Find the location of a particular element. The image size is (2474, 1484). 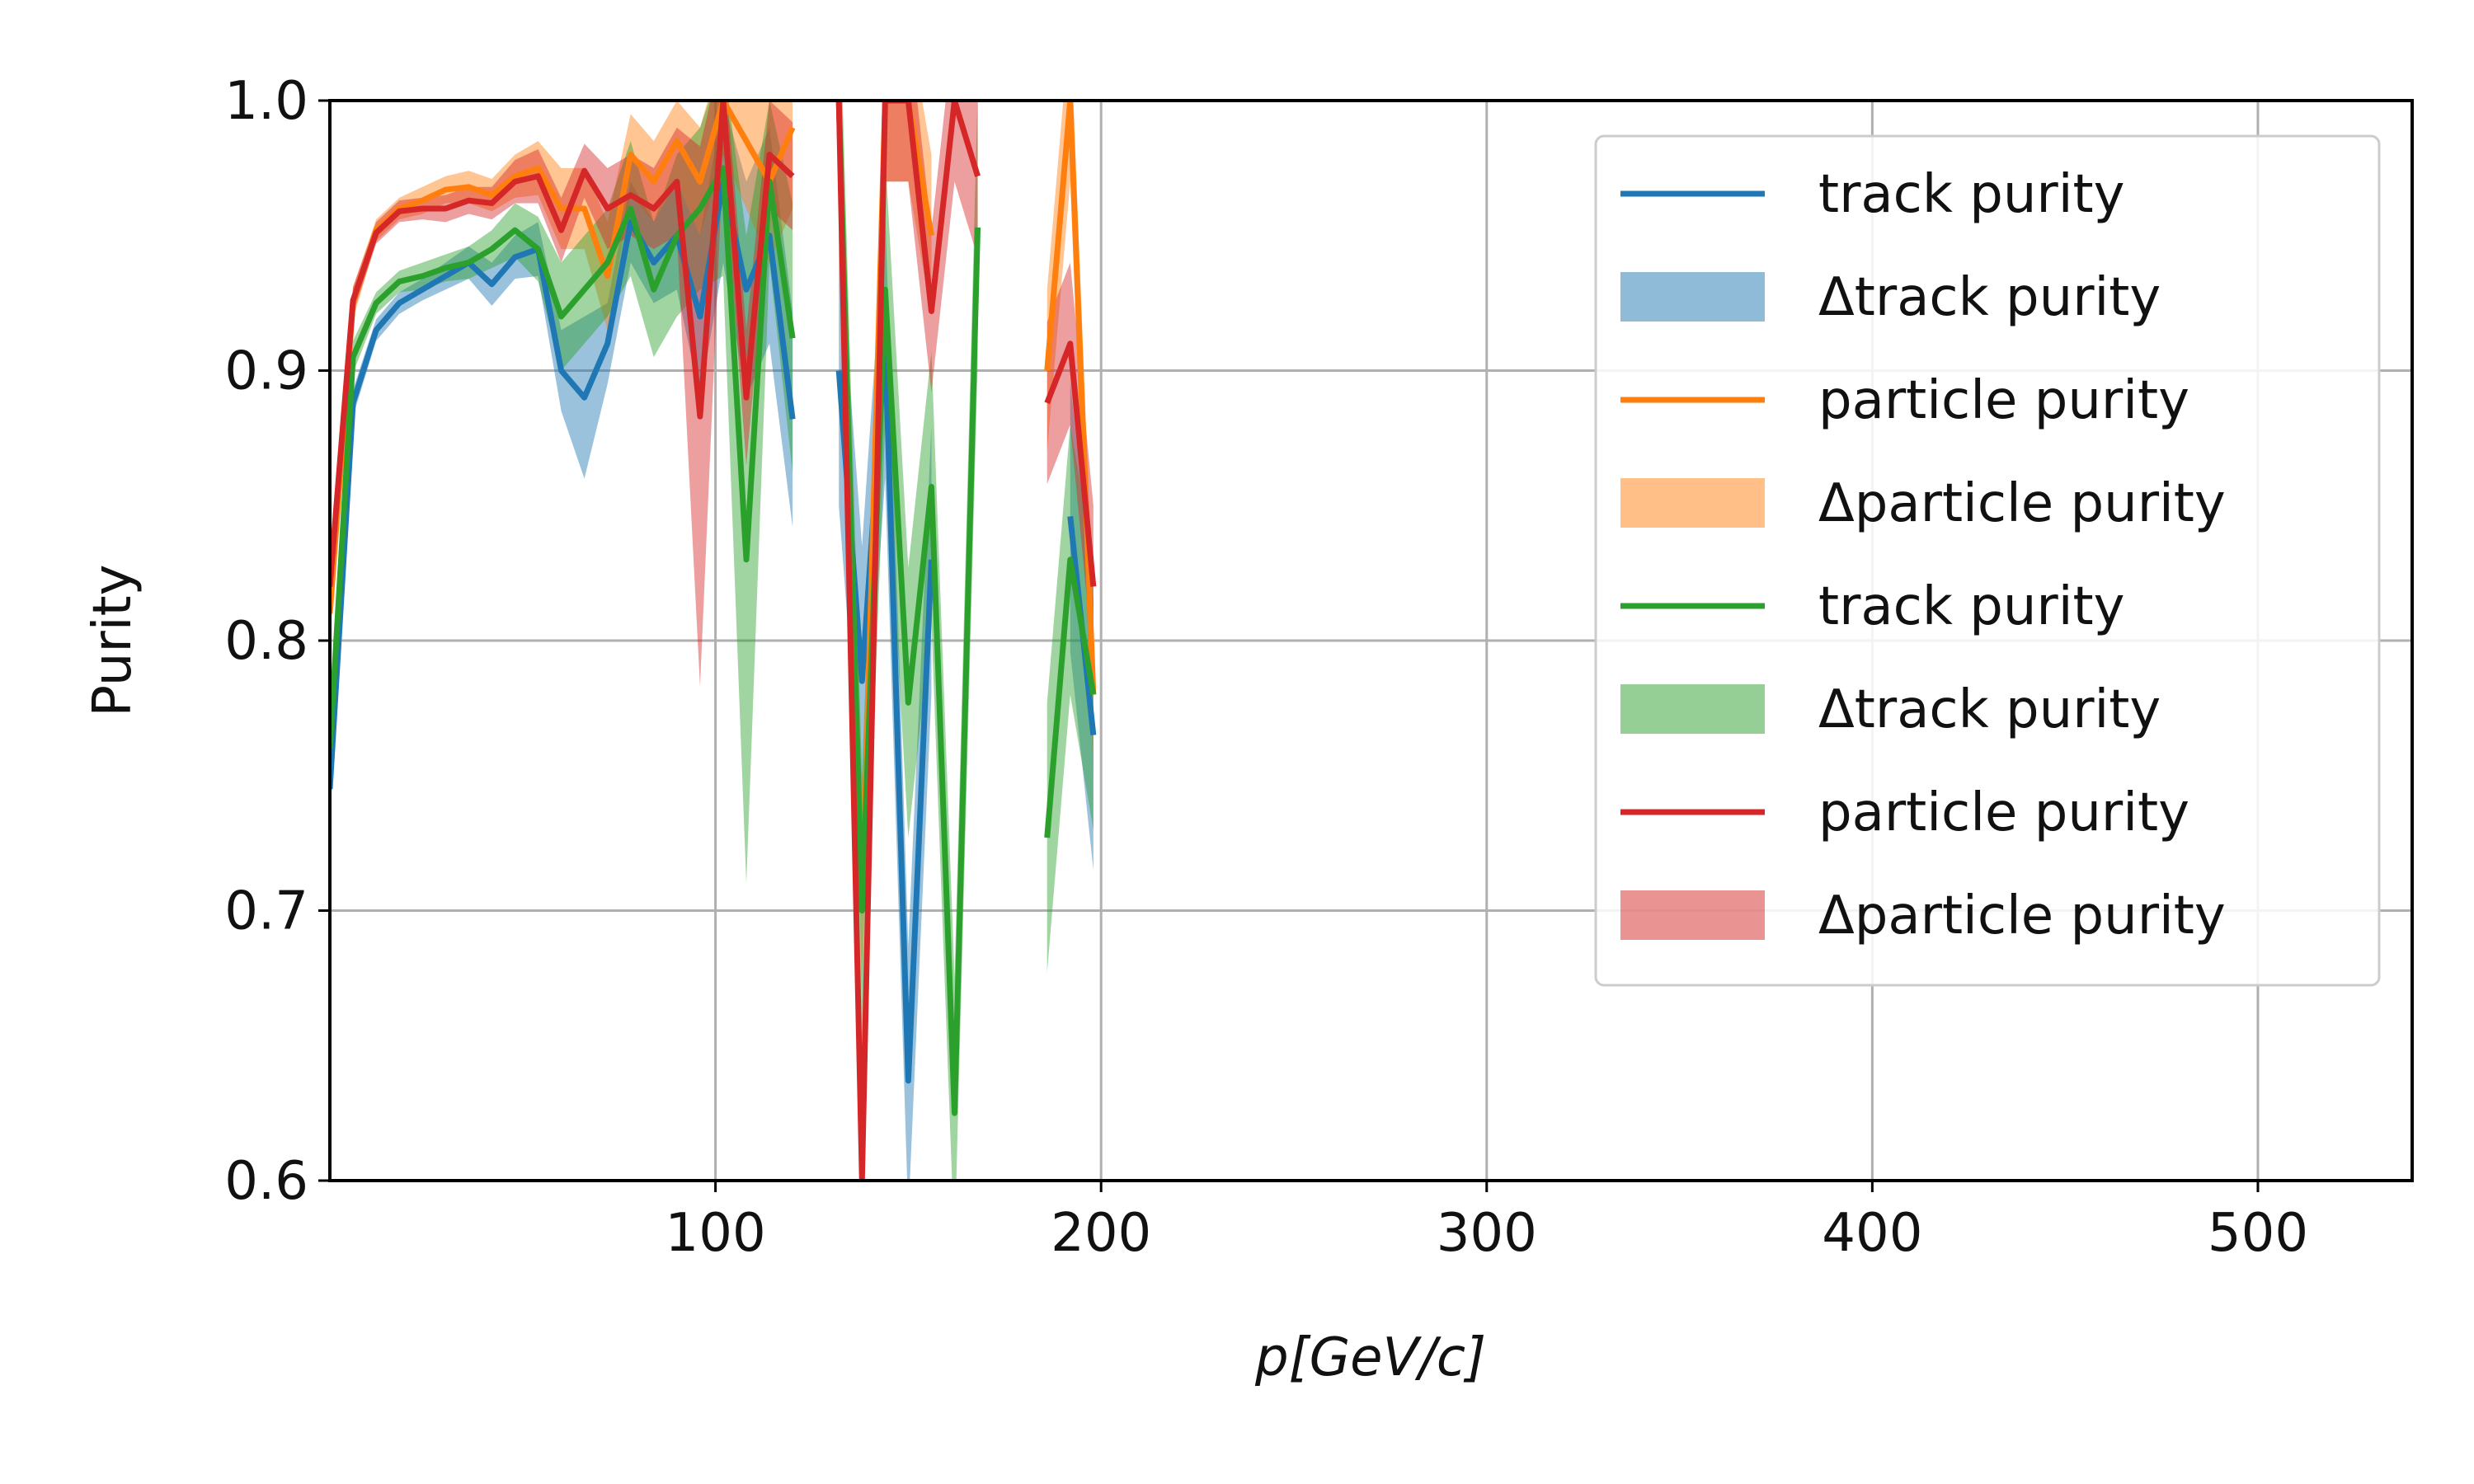

y-tick-label: 0.8 is located at coordinates (266, 641).